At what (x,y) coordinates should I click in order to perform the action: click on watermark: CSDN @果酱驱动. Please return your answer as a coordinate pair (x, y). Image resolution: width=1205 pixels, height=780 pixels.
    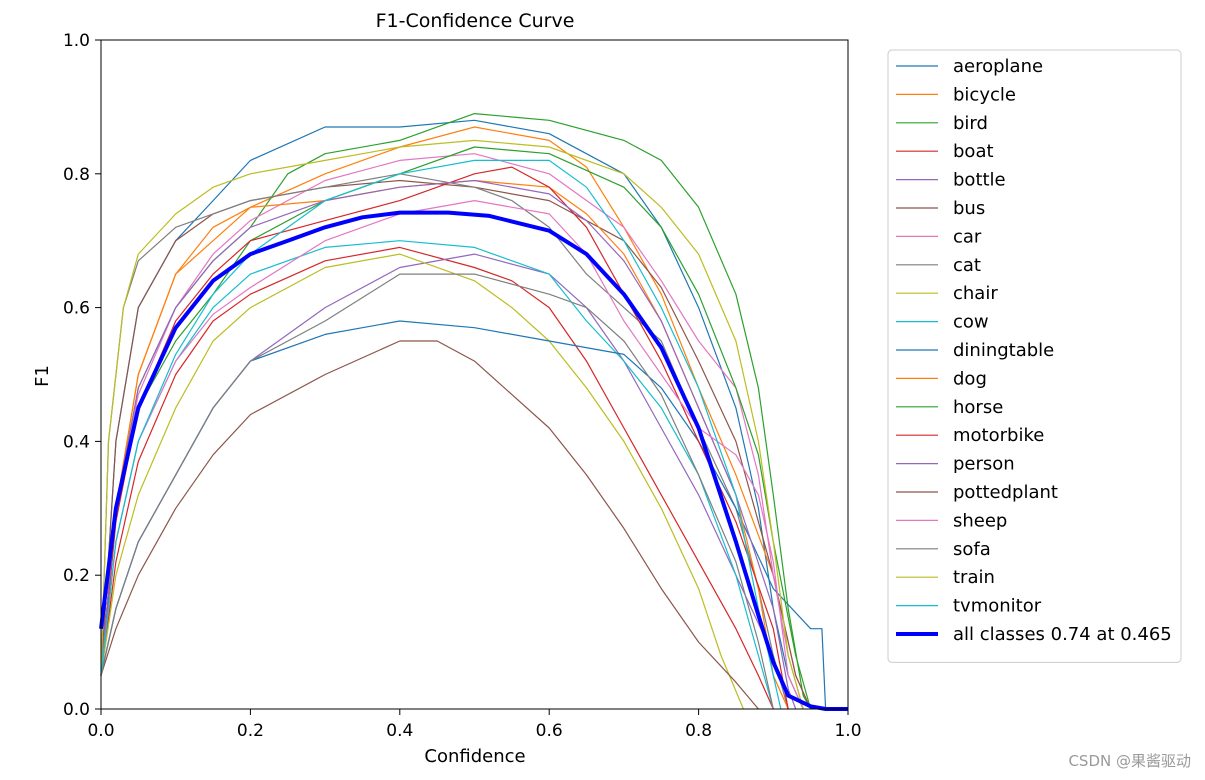
    Looking at the image, I should click on (1129, 761).